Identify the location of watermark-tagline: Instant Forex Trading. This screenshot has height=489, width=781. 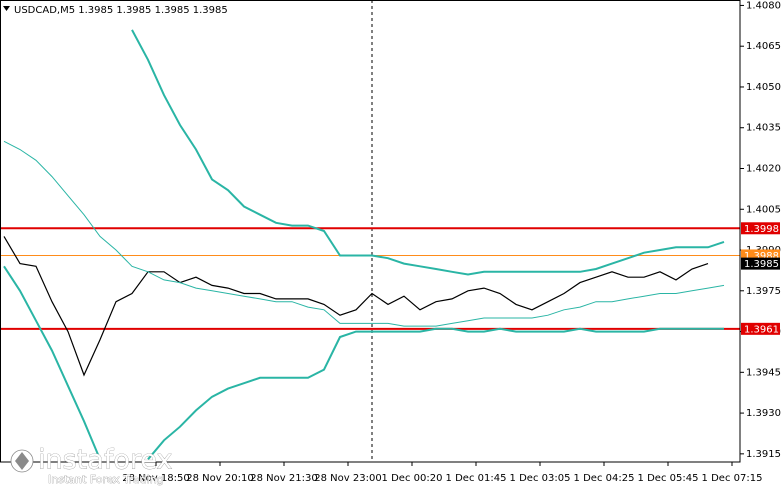
(106, 479).